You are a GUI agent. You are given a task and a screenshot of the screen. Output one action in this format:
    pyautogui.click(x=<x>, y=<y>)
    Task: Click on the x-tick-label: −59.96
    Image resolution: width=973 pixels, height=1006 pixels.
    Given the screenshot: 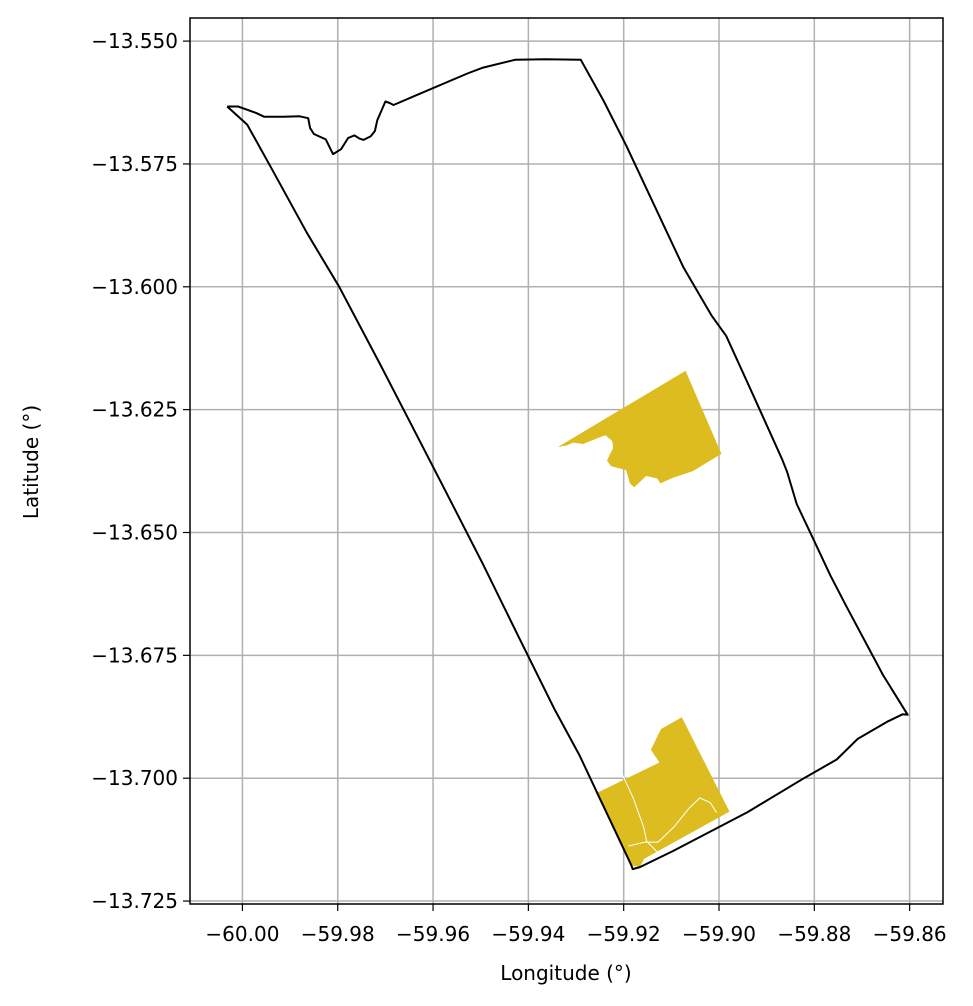 What is the action you would take?
    pyautogui.click(x=433, y=934)
    